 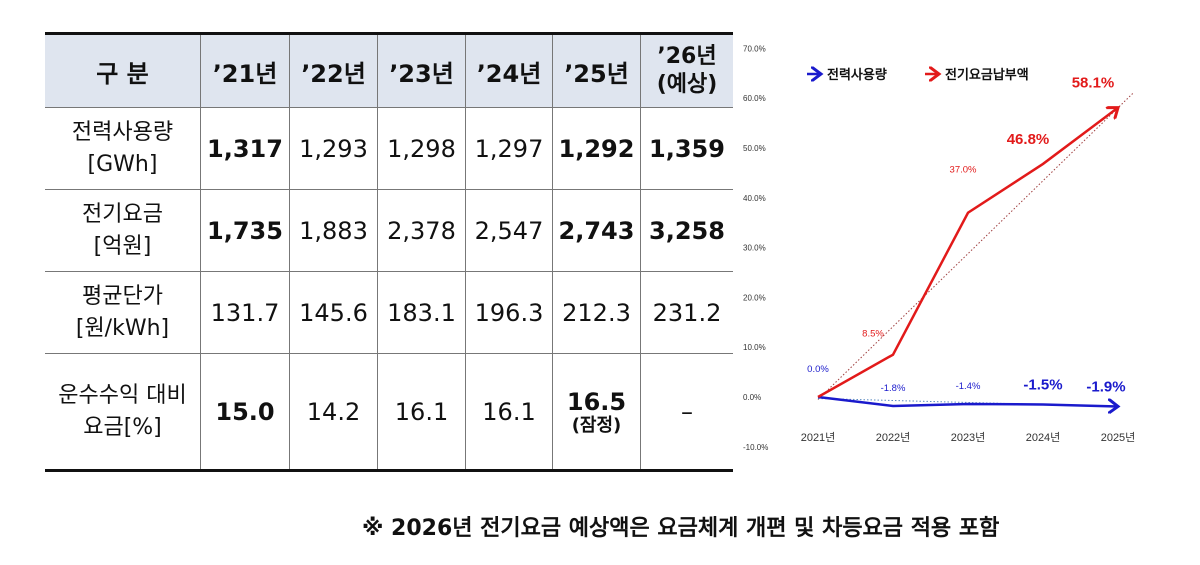 What do you see at coordinates (123, 312) in the screenshot?
I see `row-label: 평균단가 [원/kWh]` at bounding box center [123, 312].